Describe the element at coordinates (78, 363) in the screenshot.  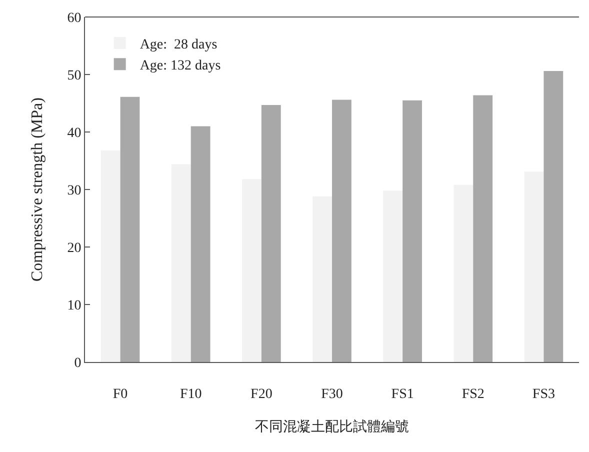
I see `y-tick-label: 0` at that location.